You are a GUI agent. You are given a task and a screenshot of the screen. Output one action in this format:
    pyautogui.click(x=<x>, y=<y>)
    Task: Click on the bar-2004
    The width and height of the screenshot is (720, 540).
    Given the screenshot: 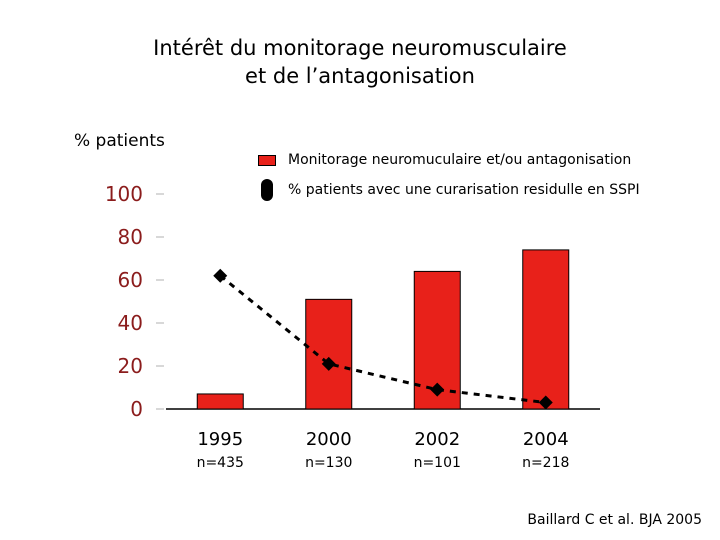 What is the action you would take?
    pyautogui.click(x=546, y=329)
    